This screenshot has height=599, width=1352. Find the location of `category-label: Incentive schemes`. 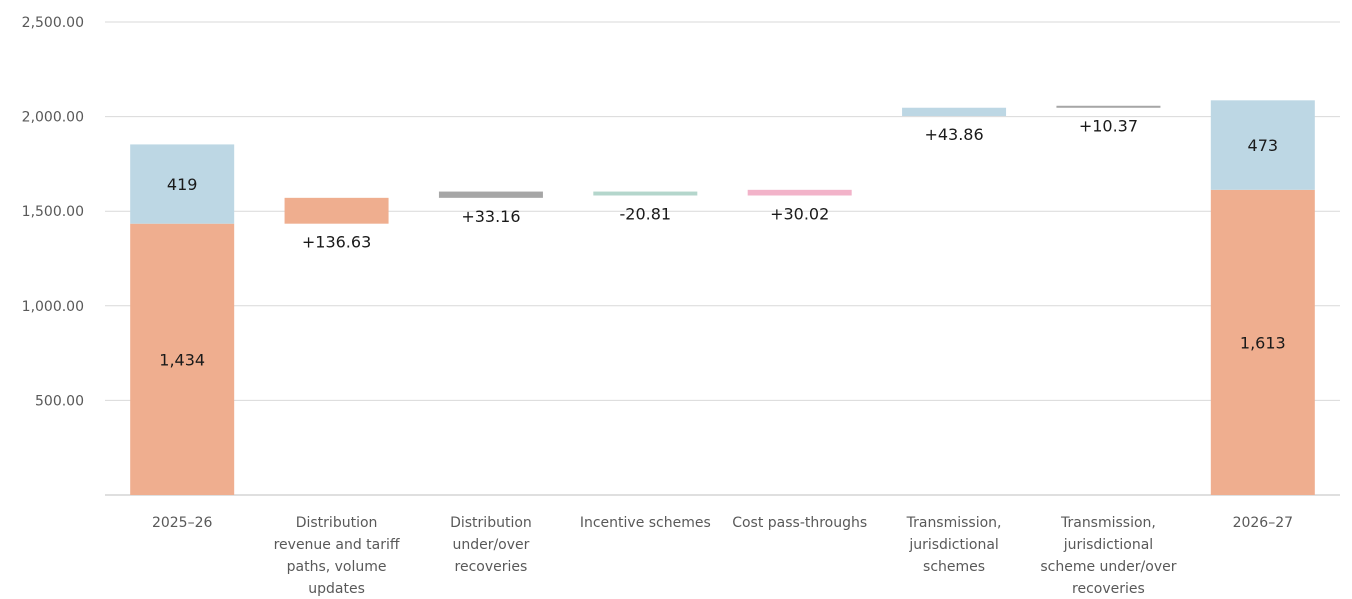

category-label: Incentive schemes is located at coordinates (645, 523).